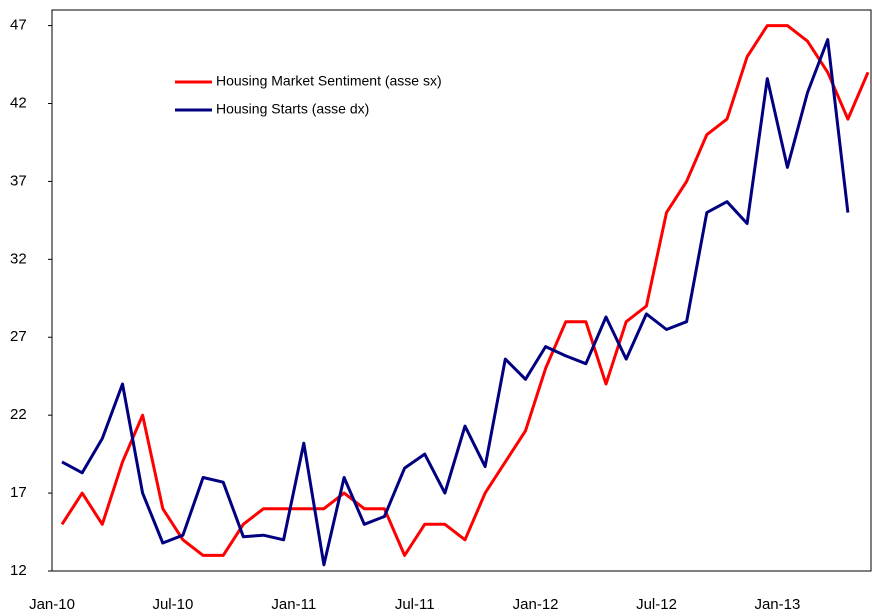 The image size is (872, 616). Describe the element at coordinates (18, 336) in the screenshot. I see `y-tick-label: 27` at that location.